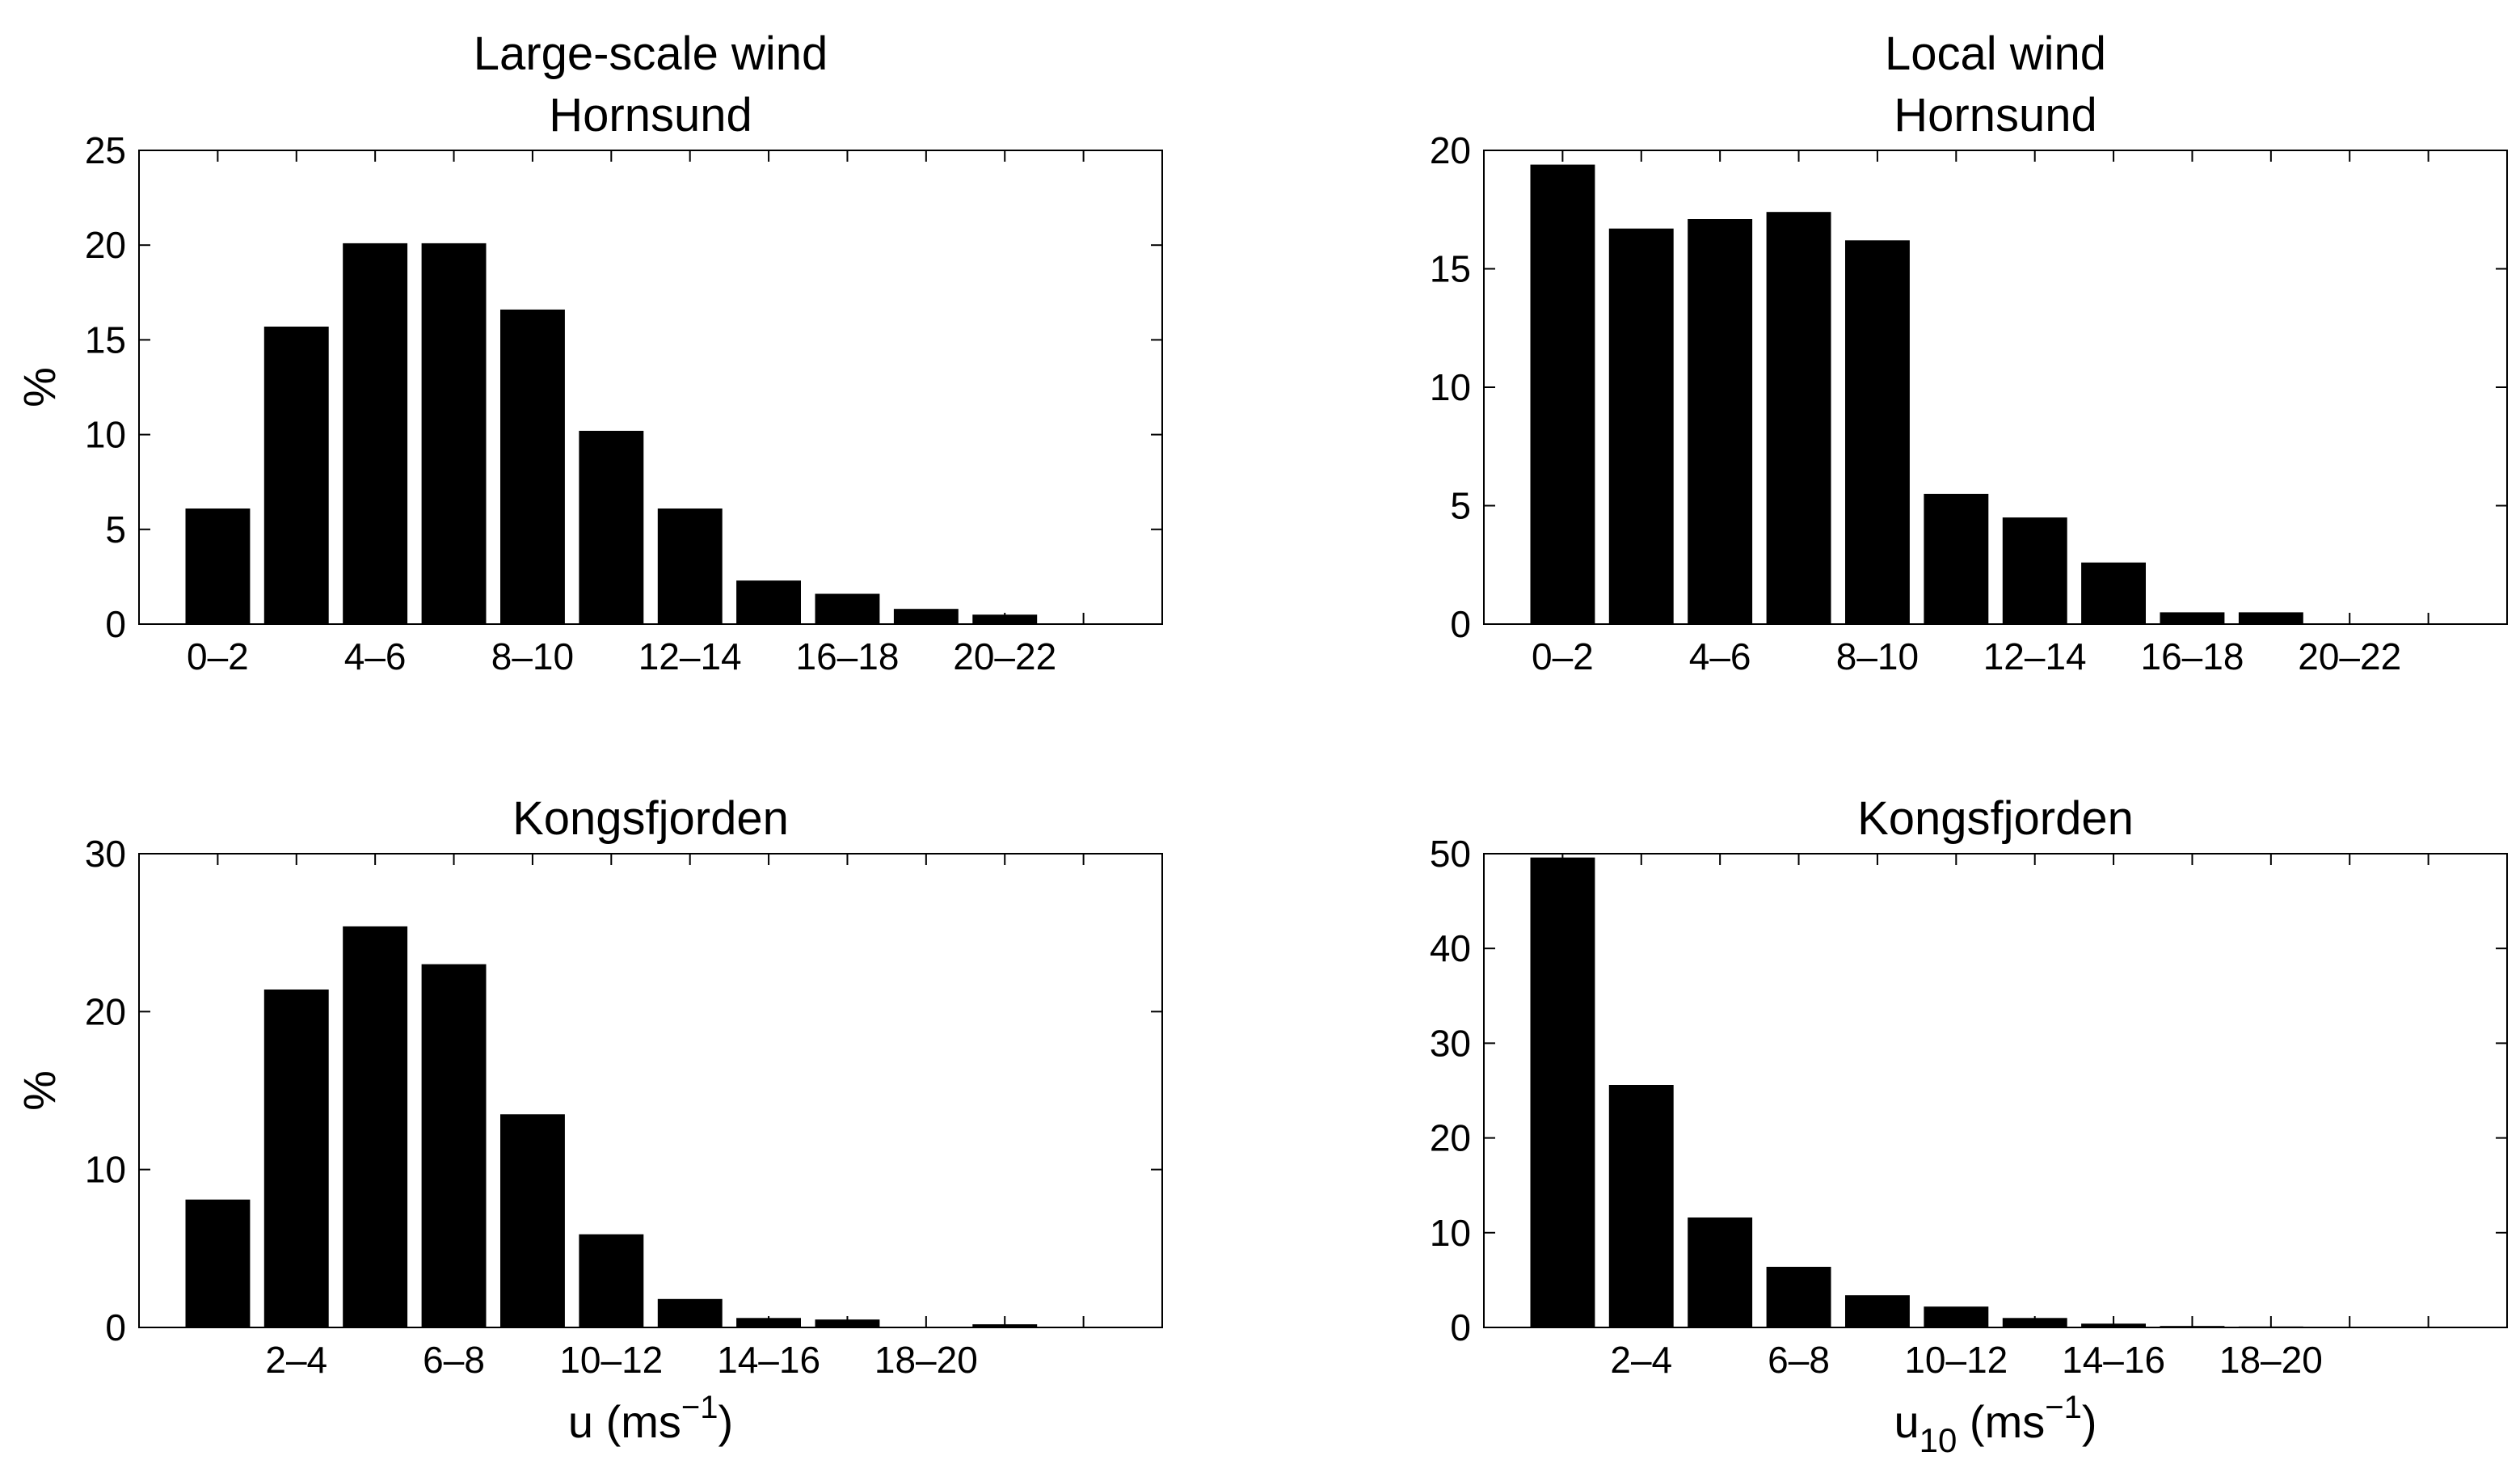 Image resolution: width=2520 pixels, height=1477 pixels. What do you see at coordinates (105, 150) in the screenshot?
I see `y-tick-label: 25` at bounding box center [105, 150].